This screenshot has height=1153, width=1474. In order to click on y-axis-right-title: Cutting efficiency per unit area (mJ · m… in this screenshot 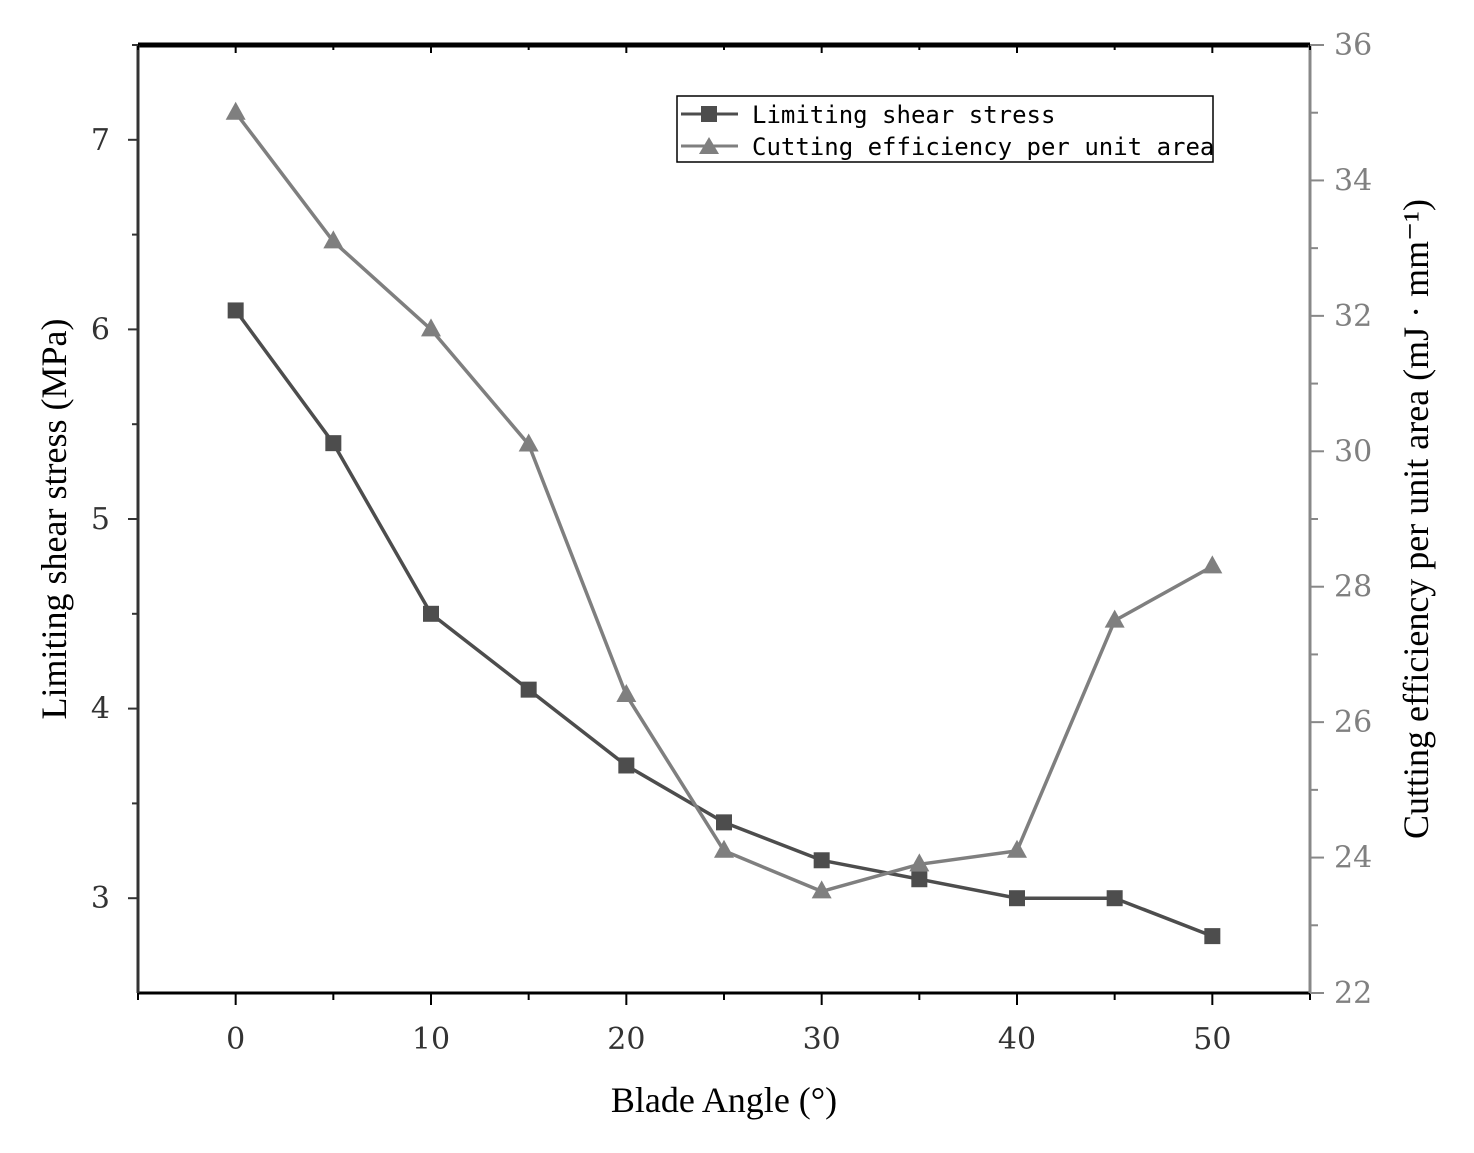, I will do `click(1416, 519)`.